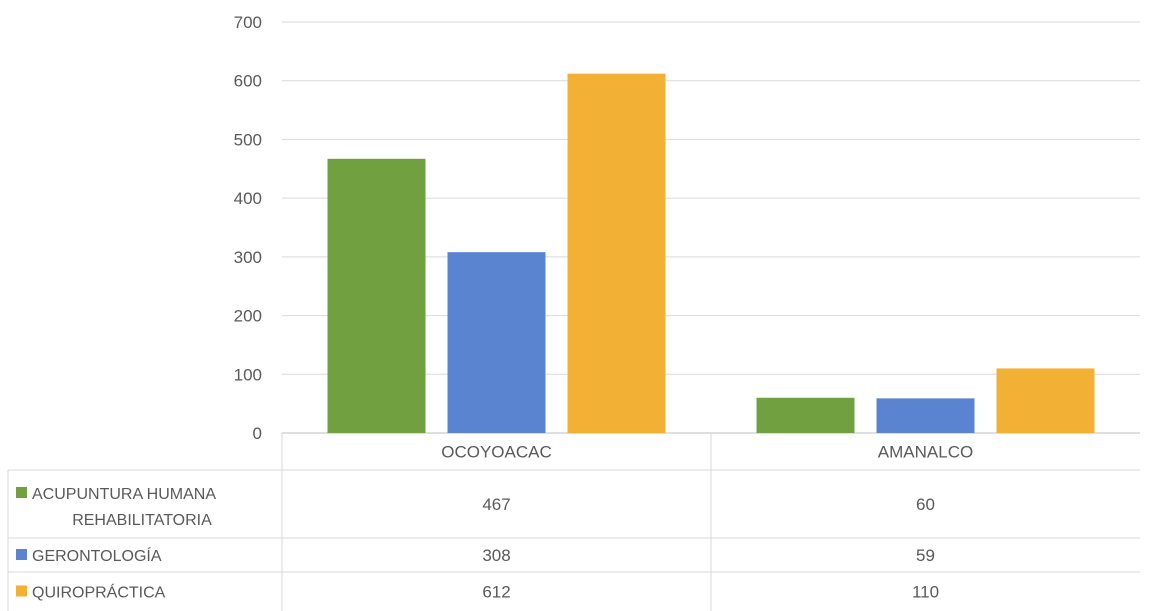  I want to click on legend-label: QUIROPRÁCTICA, so click(99, 592).